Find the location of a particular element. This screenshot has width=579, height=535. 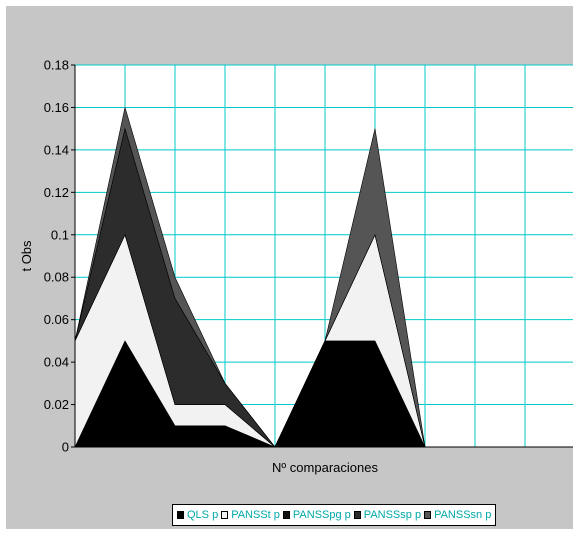

y-tick-label: 0.02 is located at coordinates (56, 404).